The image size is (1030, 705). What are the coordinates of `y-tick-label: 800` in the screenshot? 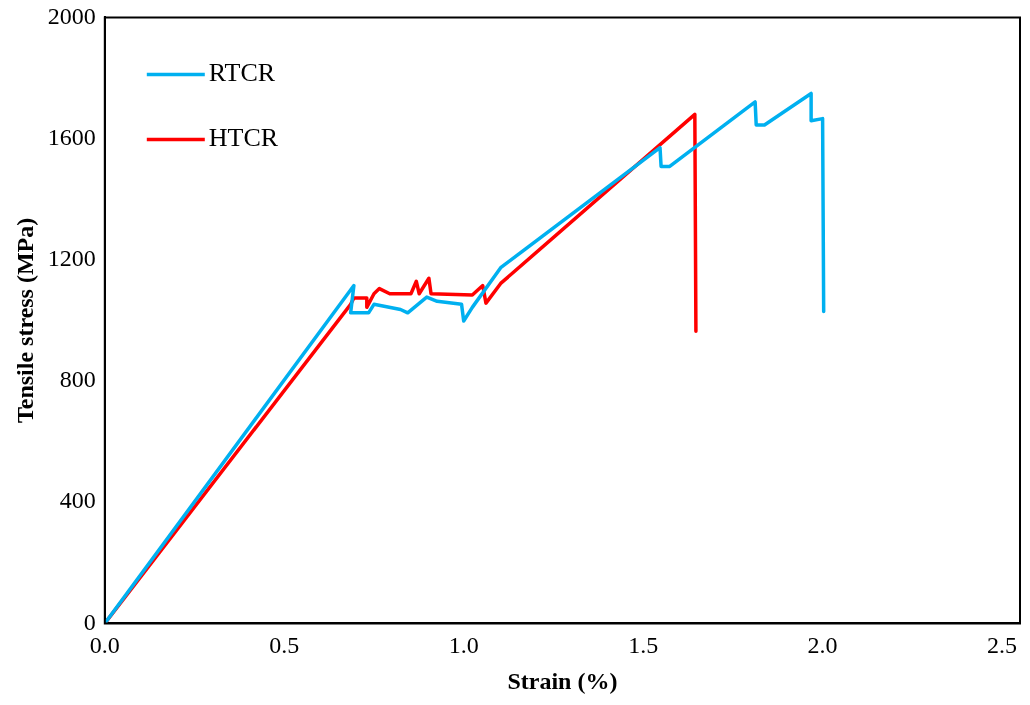 It's located at (77, 379).